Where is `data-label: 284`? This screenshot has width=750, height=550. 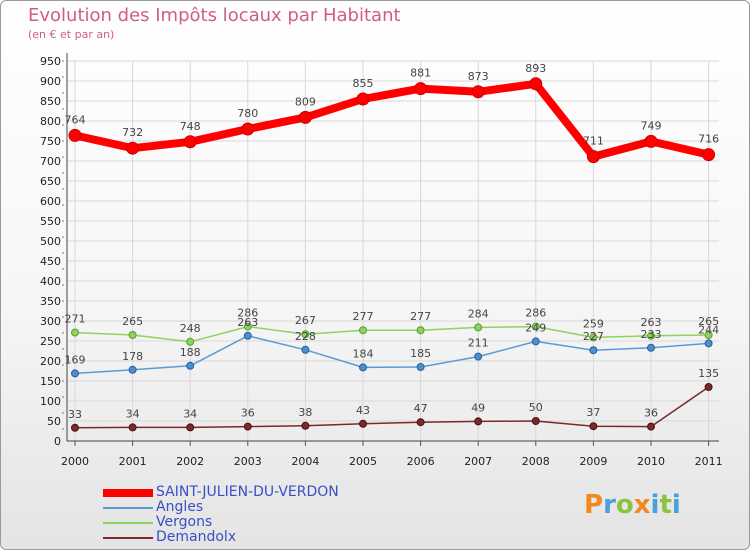
data-label: 284 is located at coordinates (478, 313).